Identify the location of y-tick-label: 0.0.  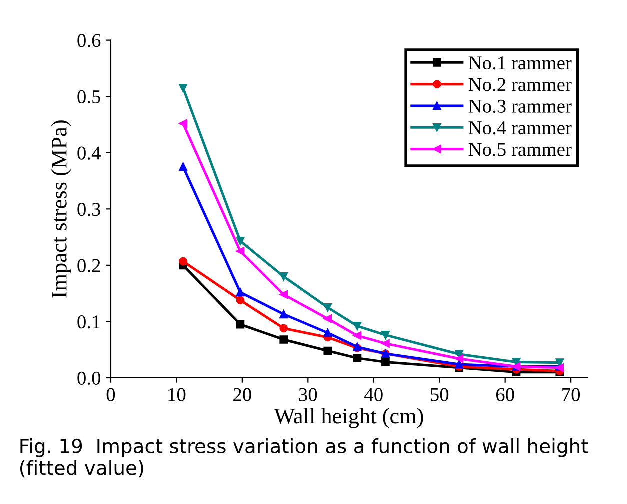
(89, 379).